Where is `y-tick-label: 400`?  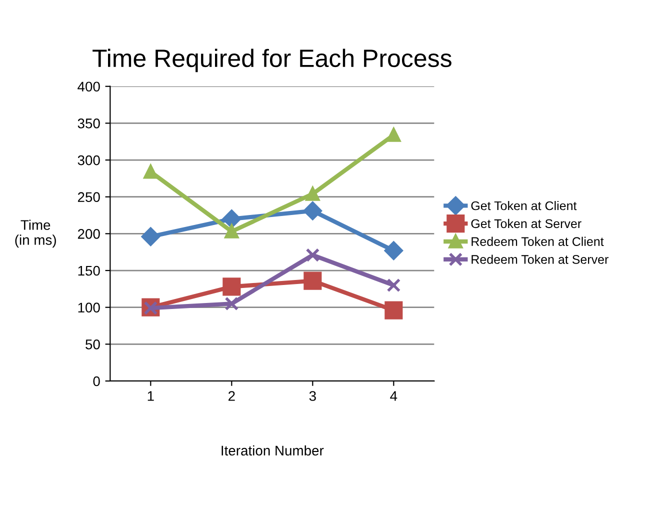
y-tick-label: 400 is located at coordinates (89, 87).